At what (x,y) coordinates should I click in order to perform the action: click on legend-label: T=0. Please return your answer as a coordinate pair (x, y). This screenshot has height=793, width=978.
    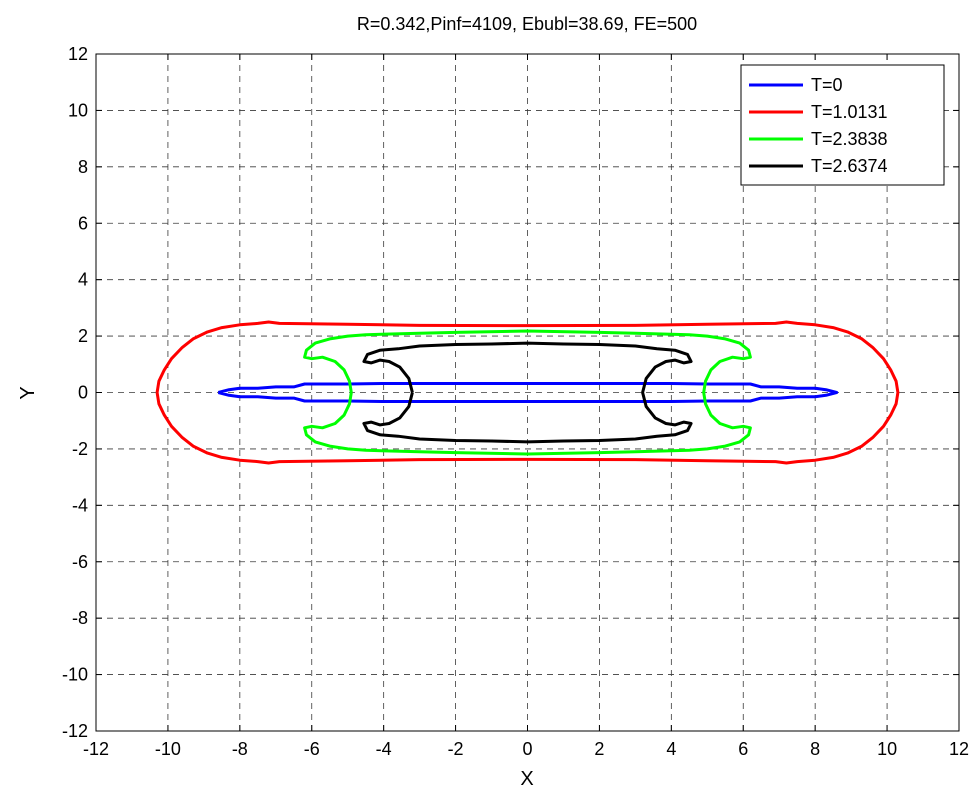
    Looking at the image, I should click on (827, 85).